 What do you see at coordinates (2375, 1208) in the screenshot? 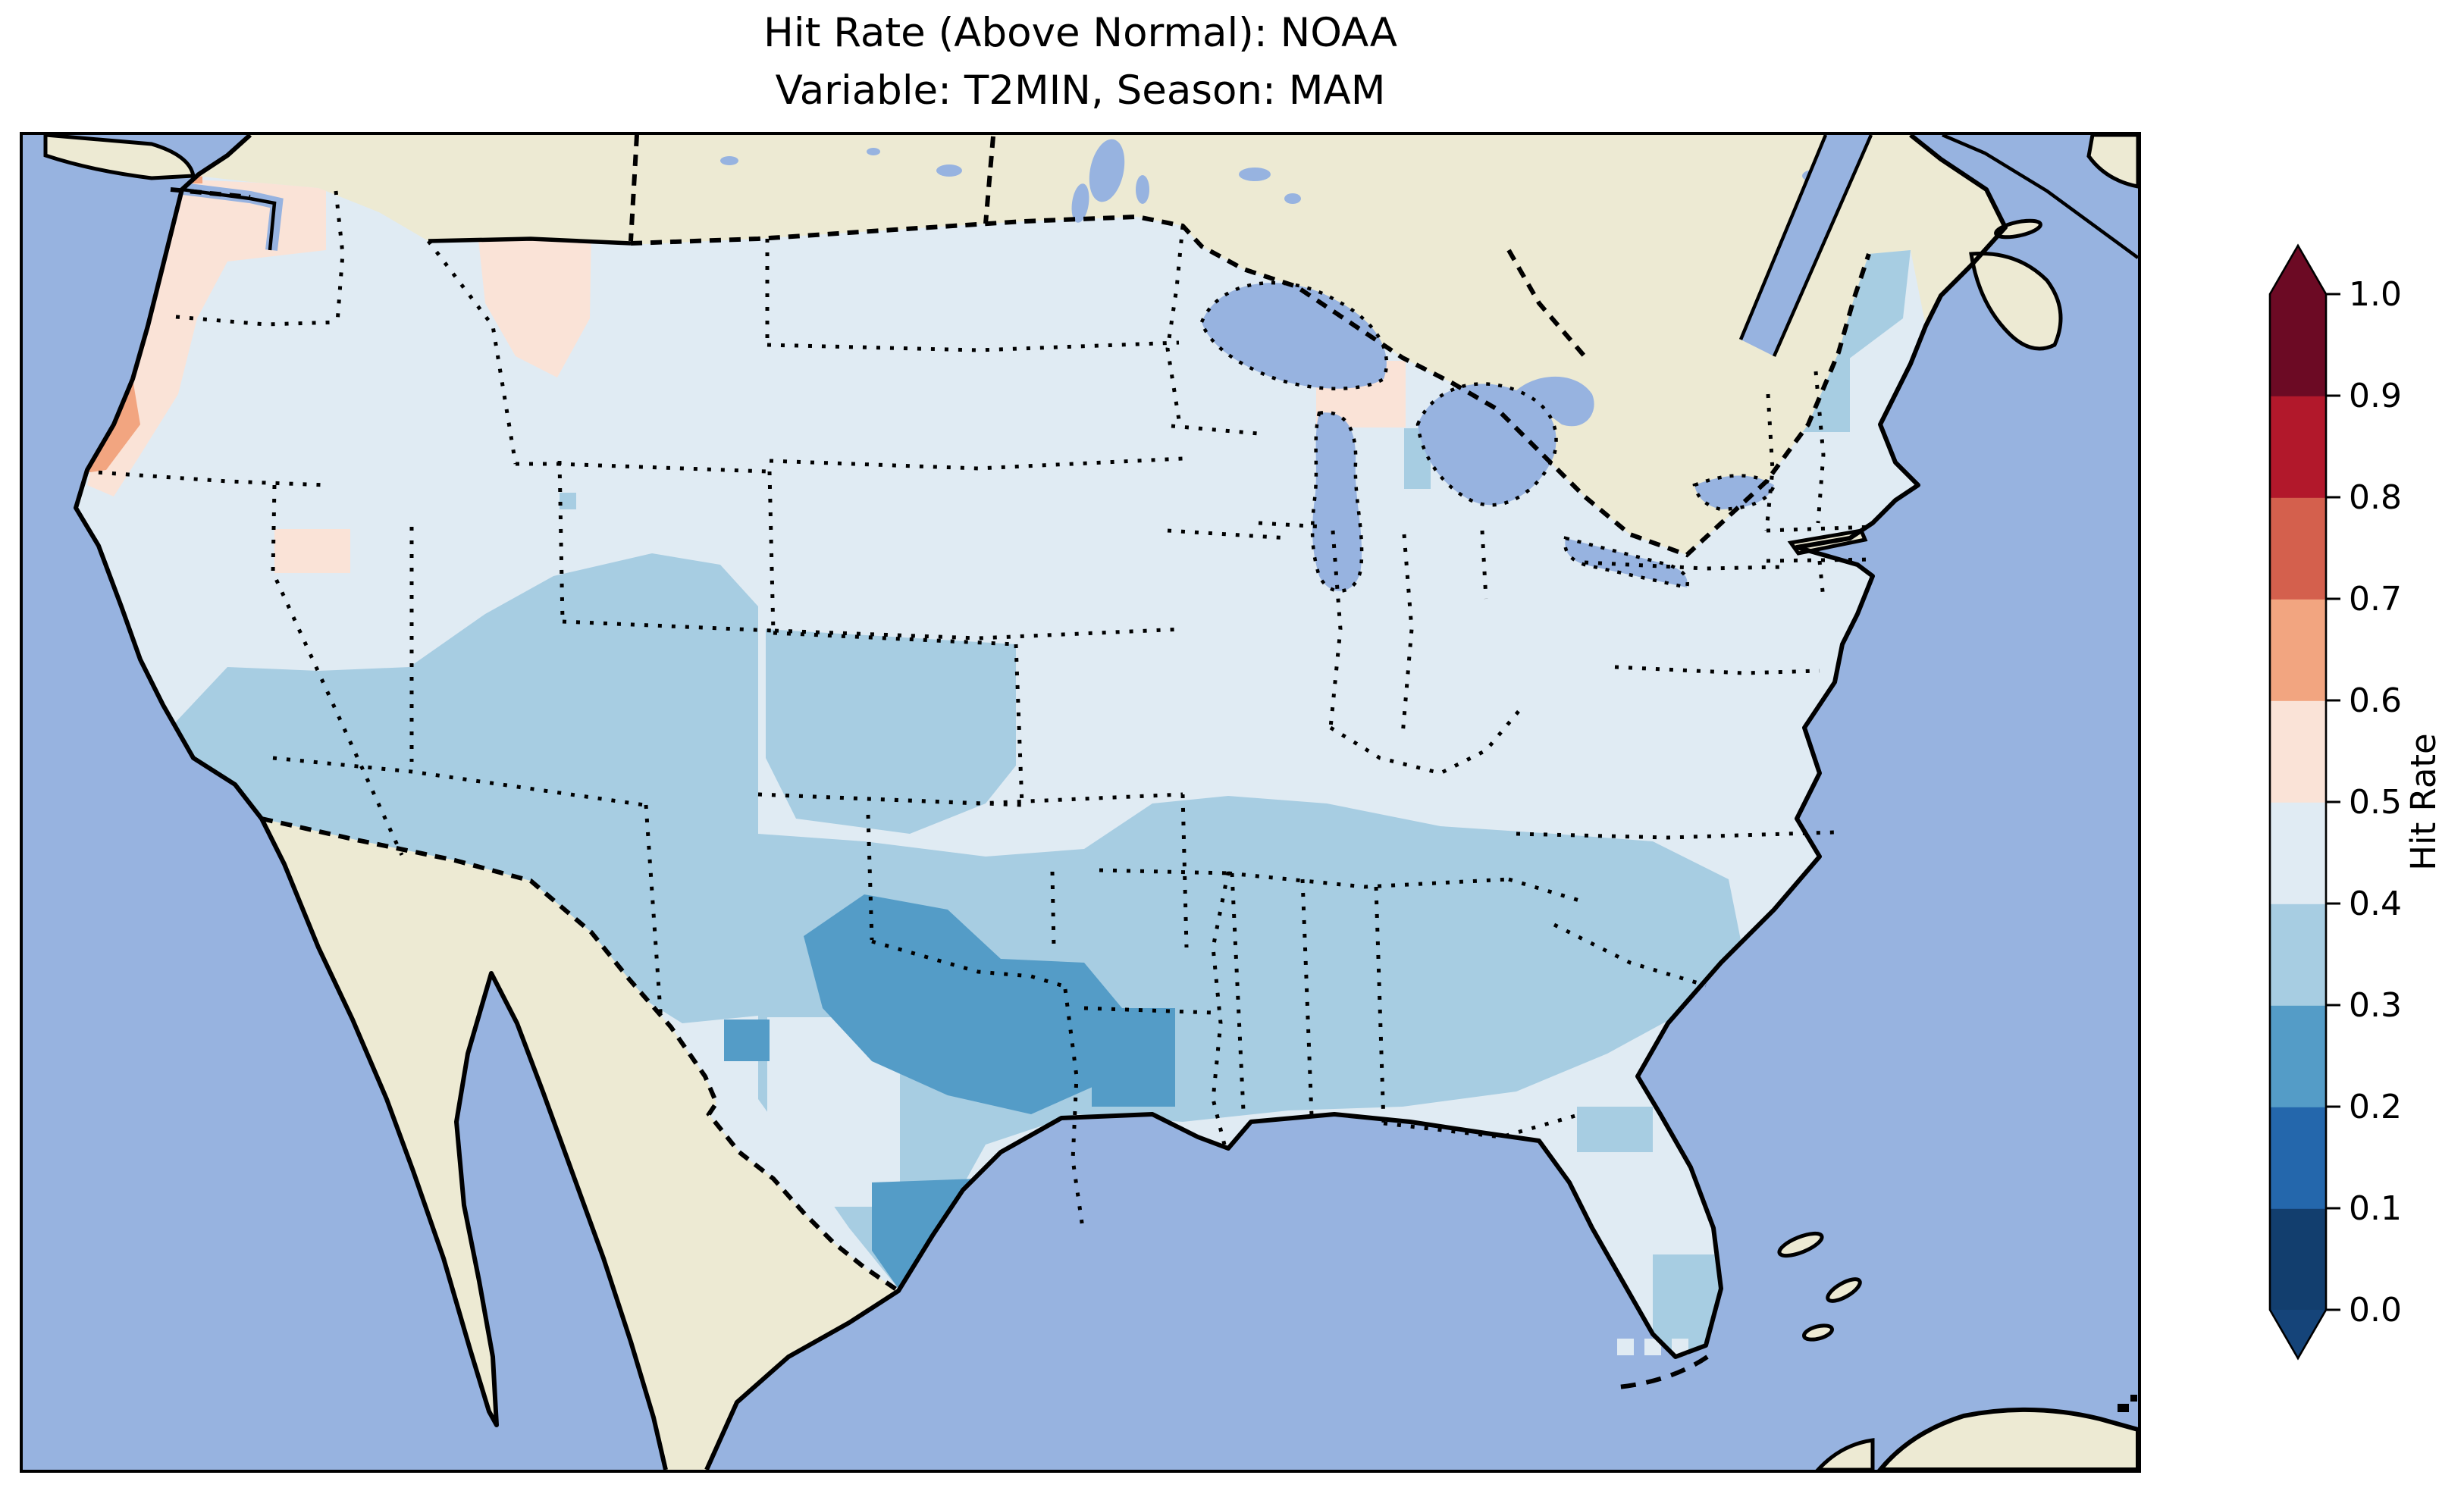
I see `colorbar-tick-label: 0.1` at bounding box center [2375, 1208].